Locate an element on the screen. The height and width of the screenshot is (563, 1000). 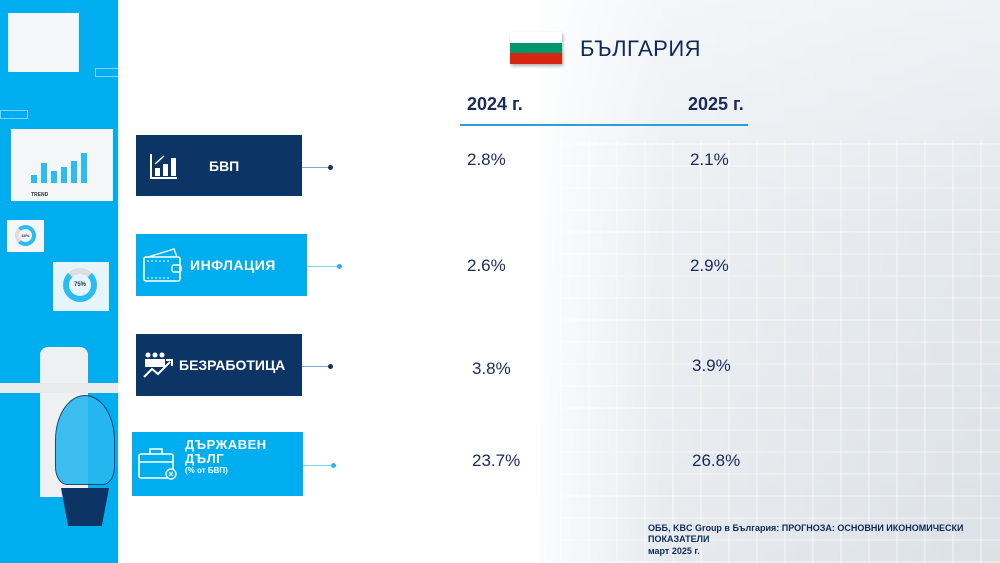
plant-leaves-illustration is located at coordinates (85, 440).